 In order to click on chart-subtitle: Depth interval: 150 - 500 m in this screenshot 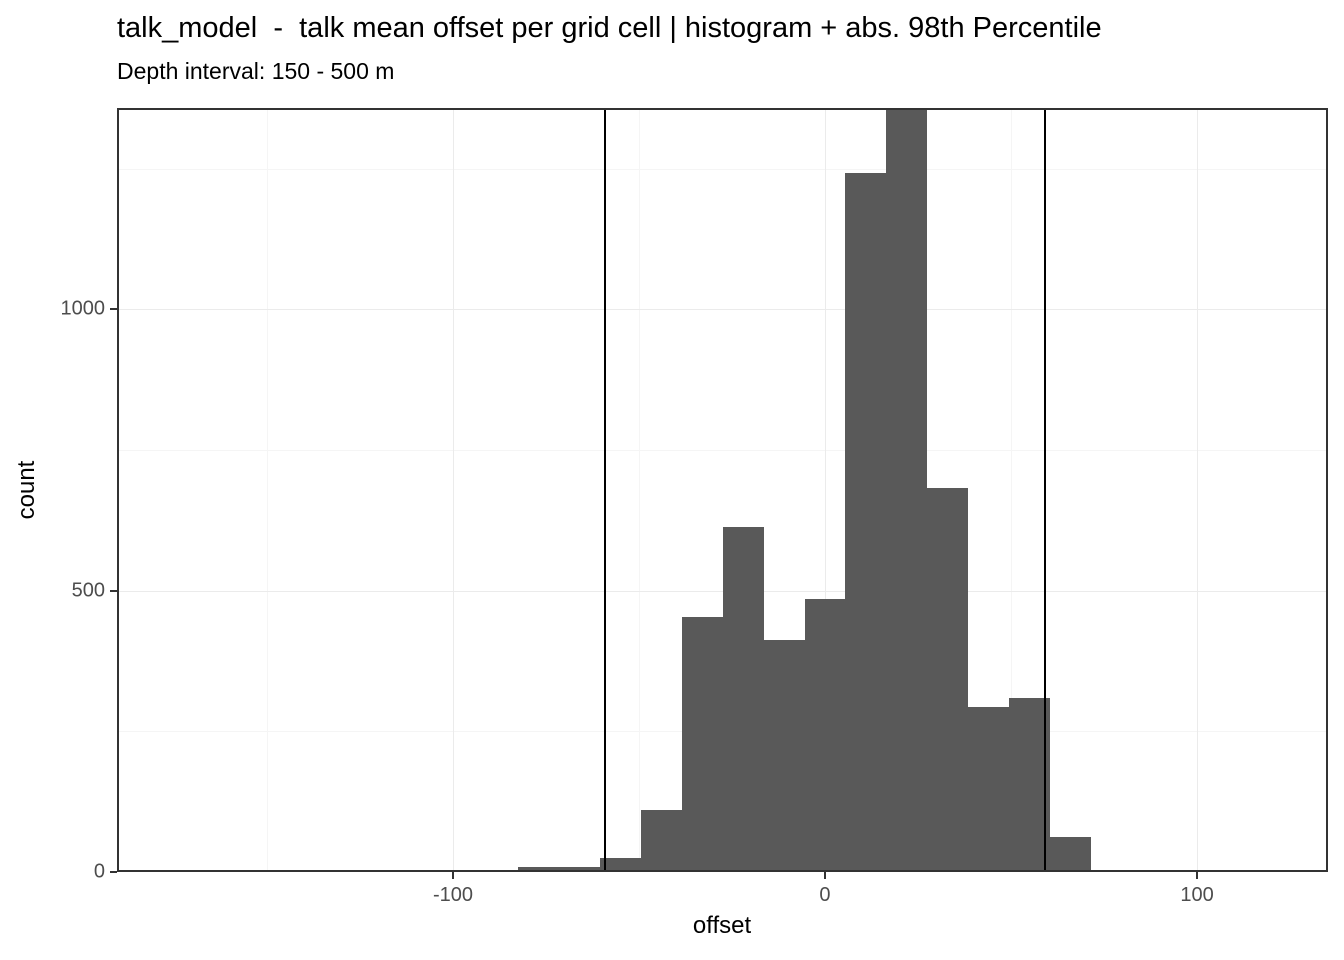, I will do `click(256, 71)`.